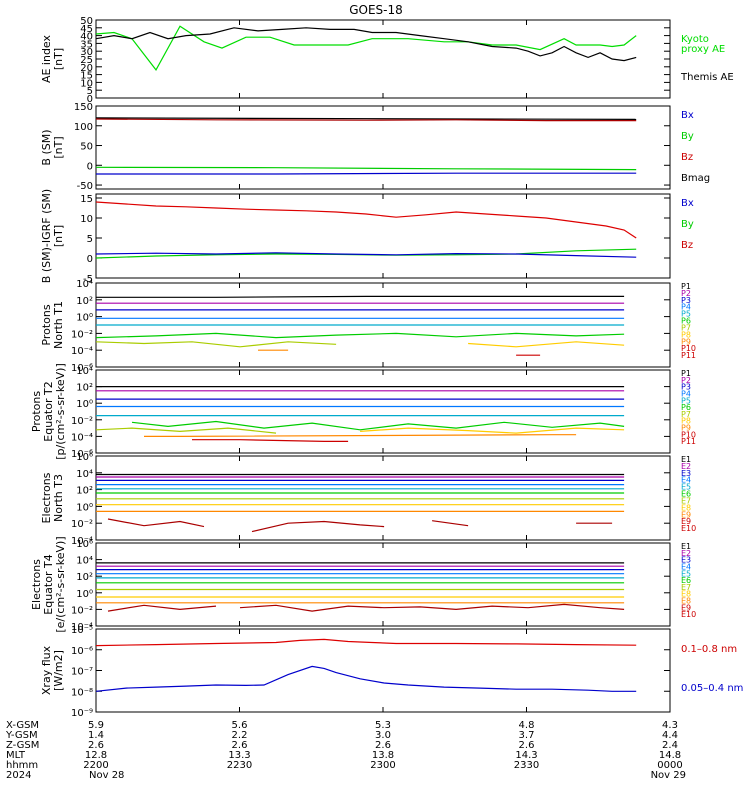 The width and height of the screenshot is (750, 800). I want to click on x-tick-value: 4.4, so click(670, 735).